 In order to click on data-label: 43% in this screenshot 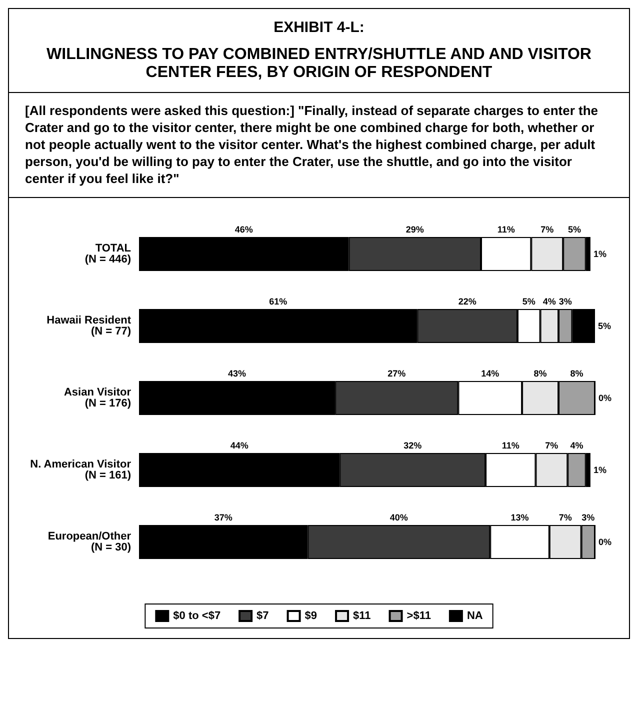, I will do `click(237, 373)`.